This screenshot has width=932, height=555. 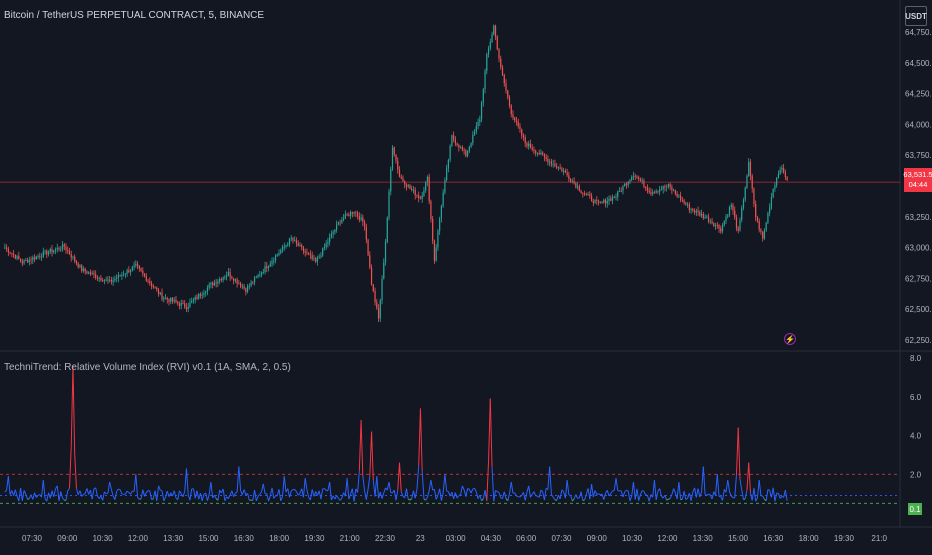 What do you see at coordinates (809, 538) in the screenshot?
I see `time-tick-label: 18:00` at bounding box center [809, 538].